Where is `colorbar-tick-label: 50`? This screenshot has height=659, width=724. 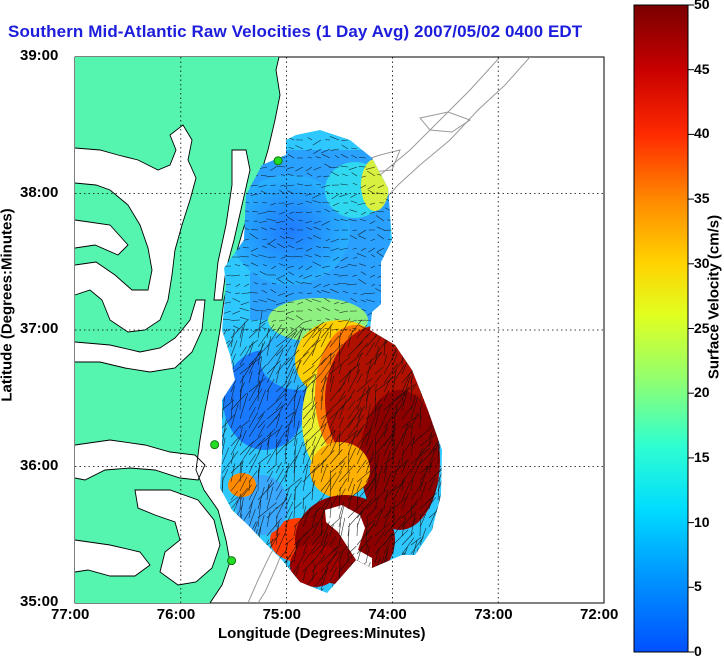 colorbar-tick-label: 50 is located at coordinates (702, 6).